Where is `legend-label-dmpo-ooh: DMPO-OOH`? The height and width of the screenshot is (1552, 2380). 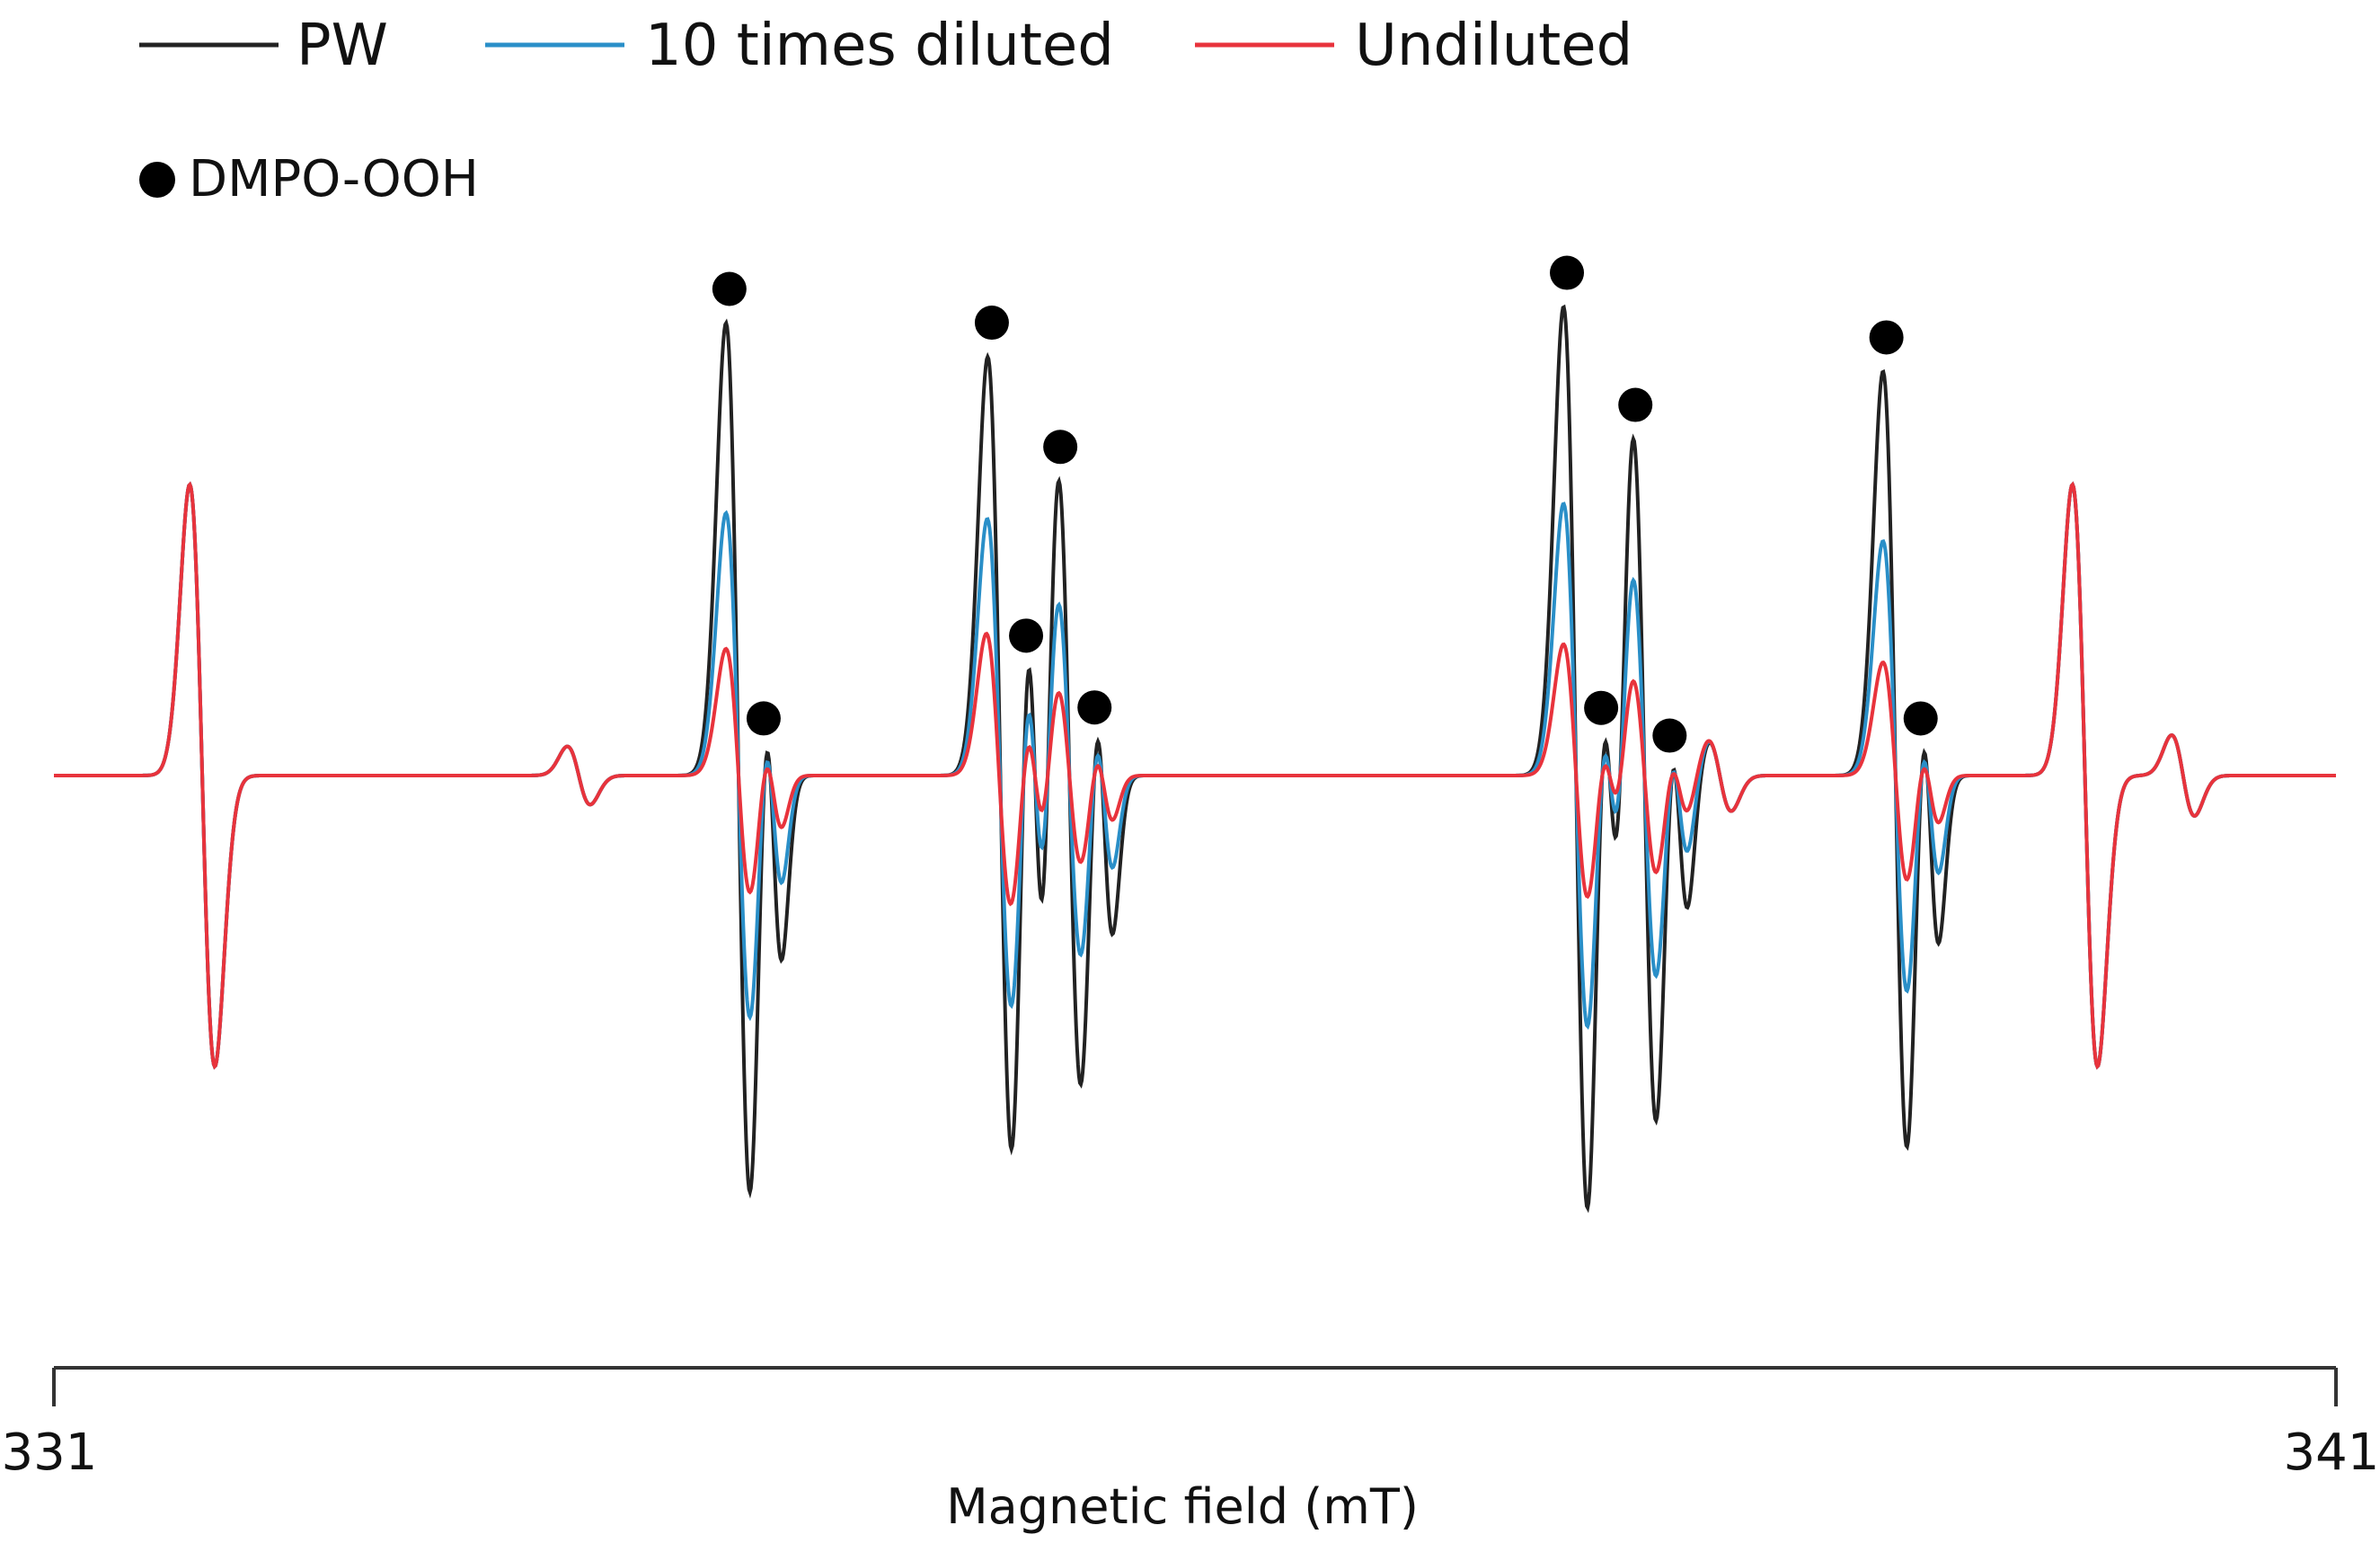
legend-label-dmpo-ooh: DMPO-OOH is located at coordinates (334, 179).